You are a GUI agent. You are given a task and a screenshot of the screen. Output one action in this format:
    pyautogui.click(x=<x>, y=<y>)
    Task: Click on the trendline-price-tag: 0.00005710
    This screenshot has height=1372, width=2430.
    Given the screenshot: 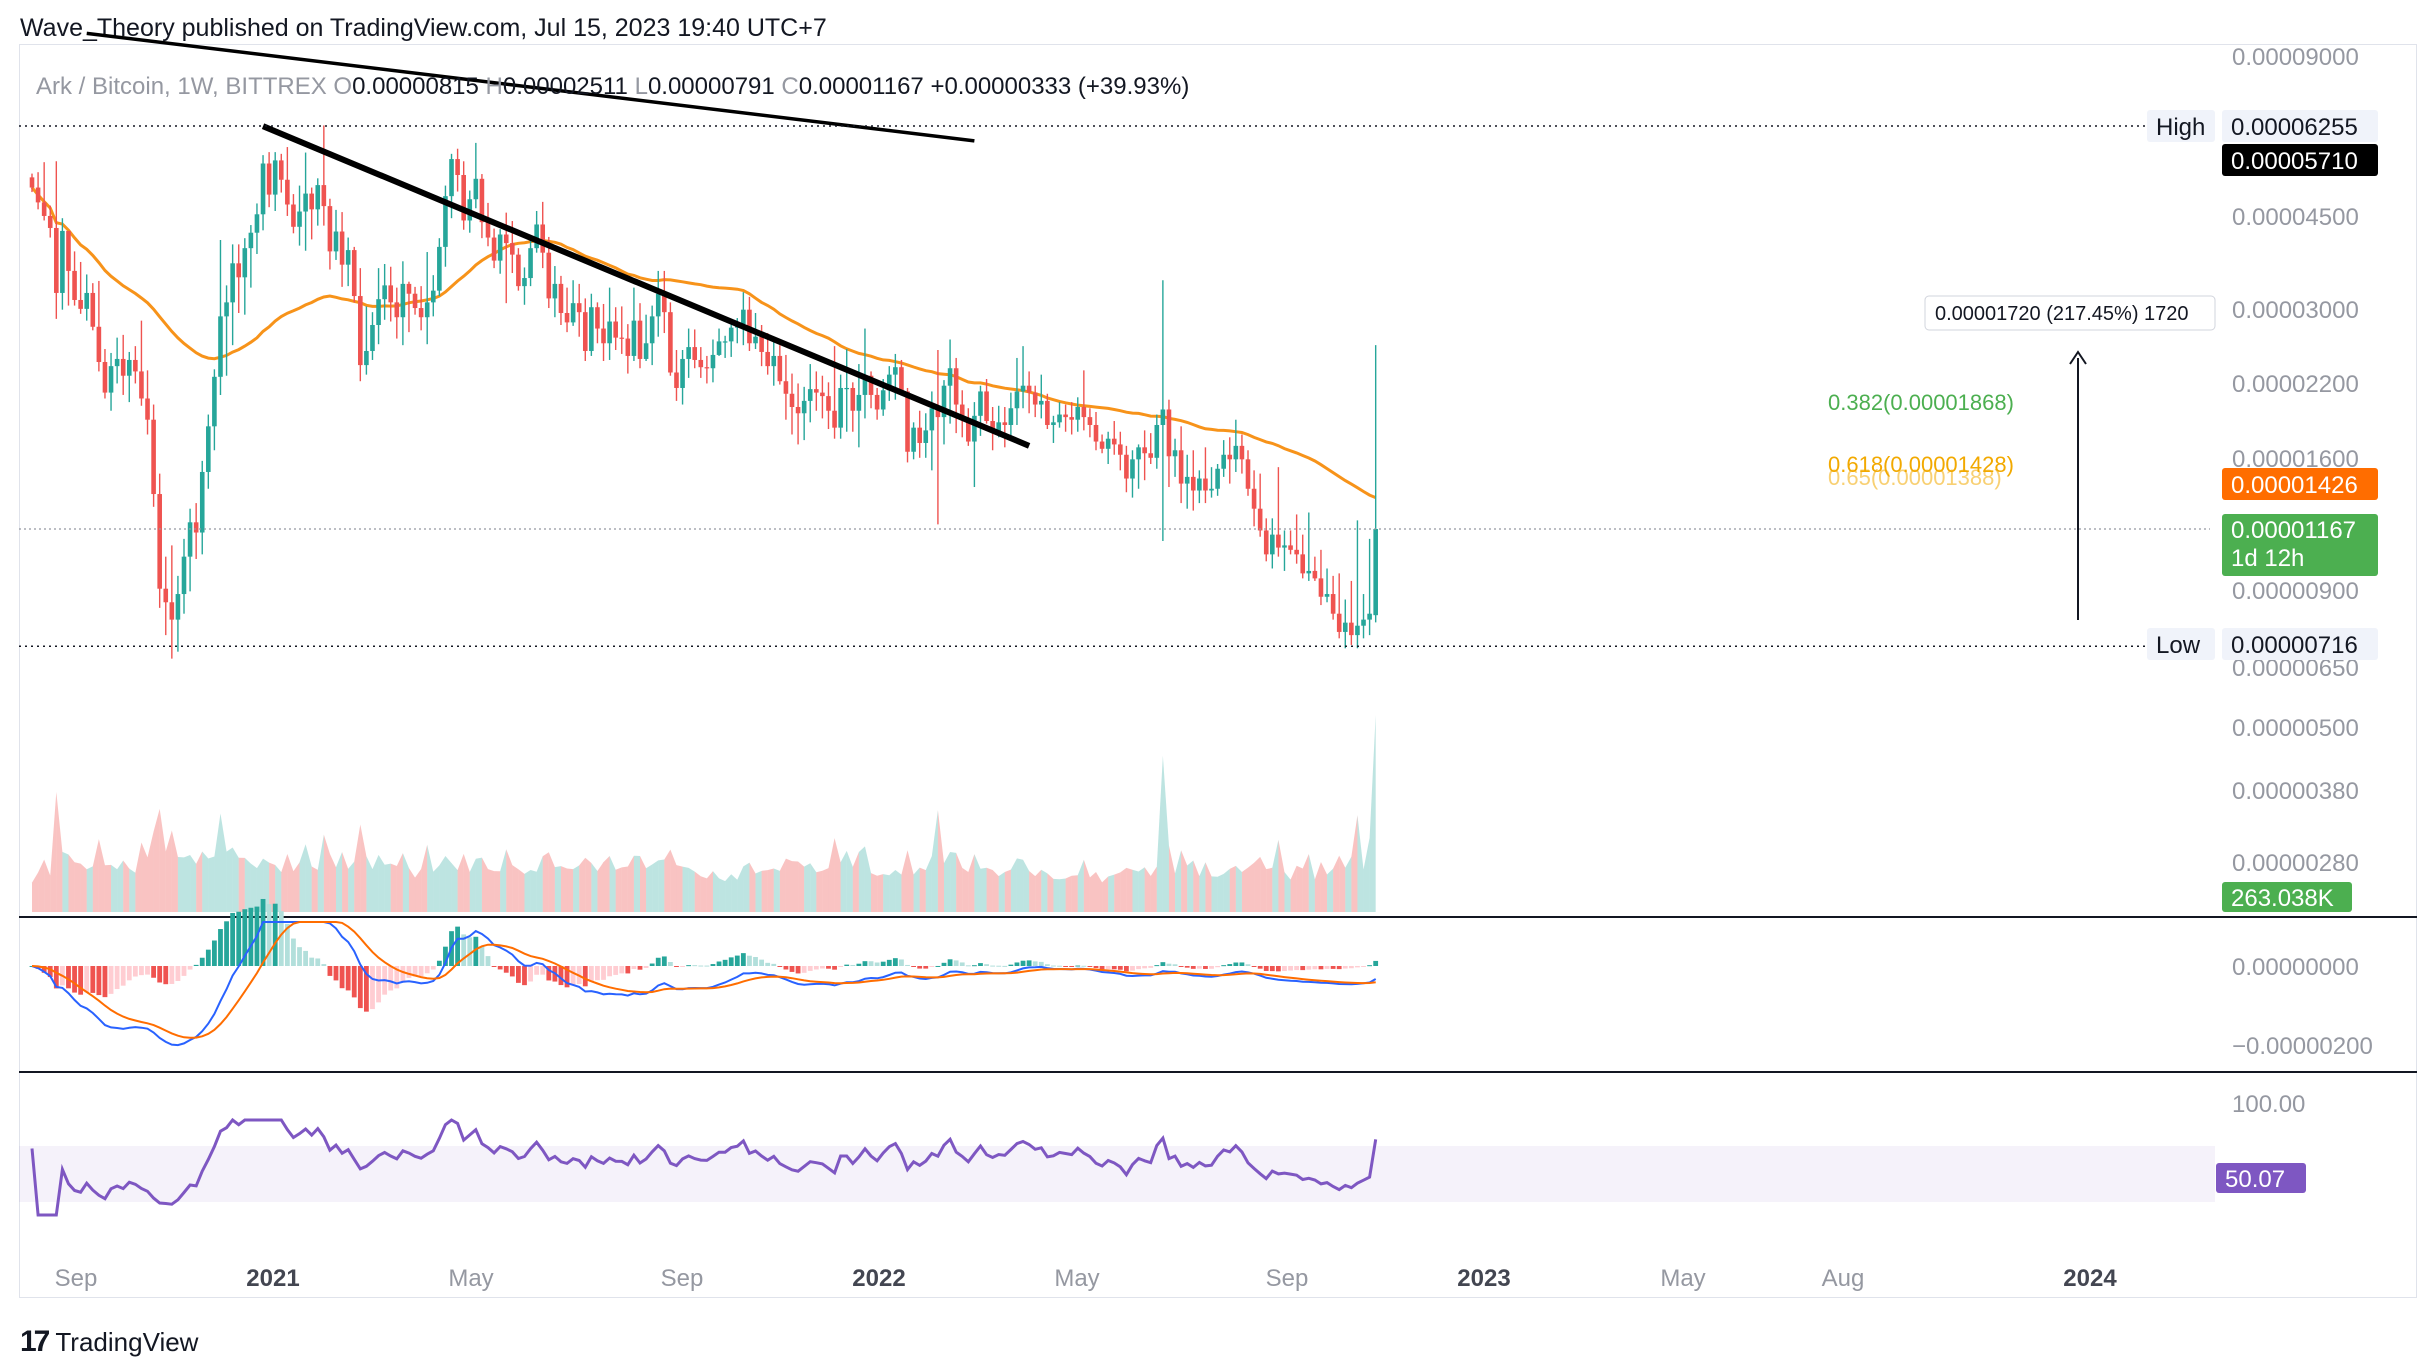 What is the action you would take?
    pyautogui.click(x=2294, y=161)
    